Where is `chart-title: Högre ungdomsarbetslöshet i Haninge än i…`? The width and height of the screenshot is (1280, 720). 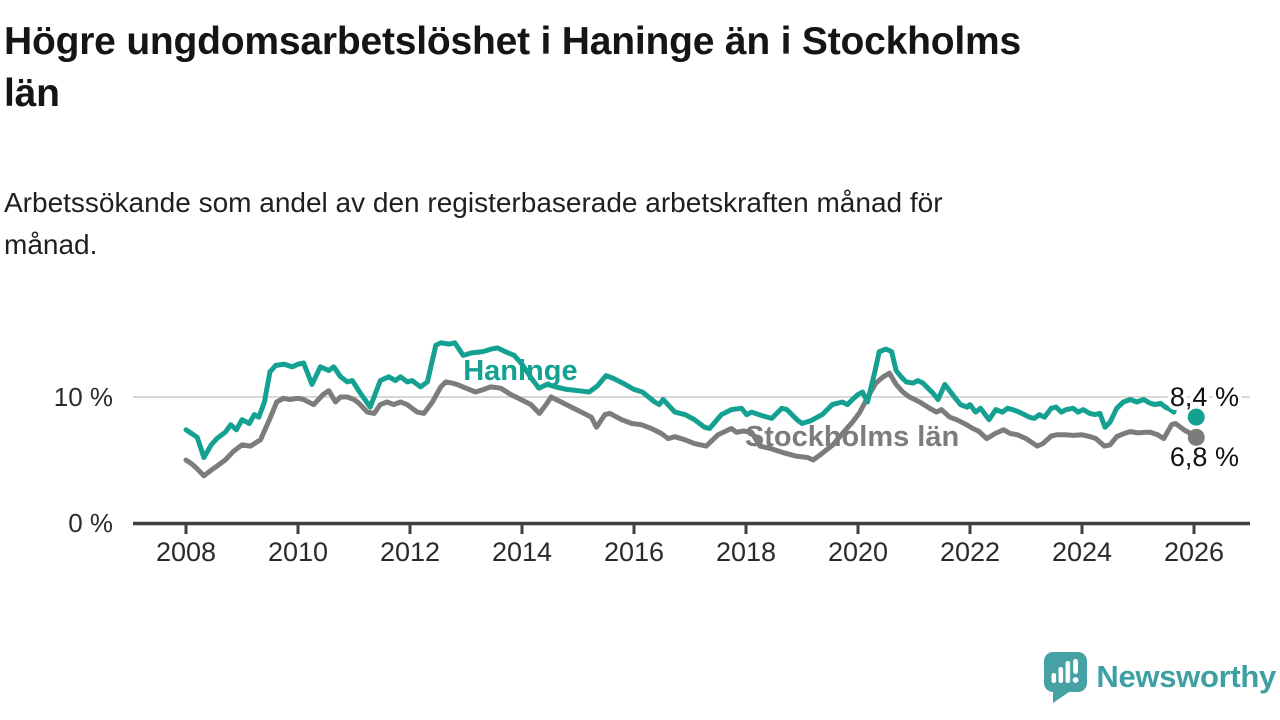
chart-title: Högre ungdomsarbetslöshet i Haninge än i… is located at coordinates (619, 68).